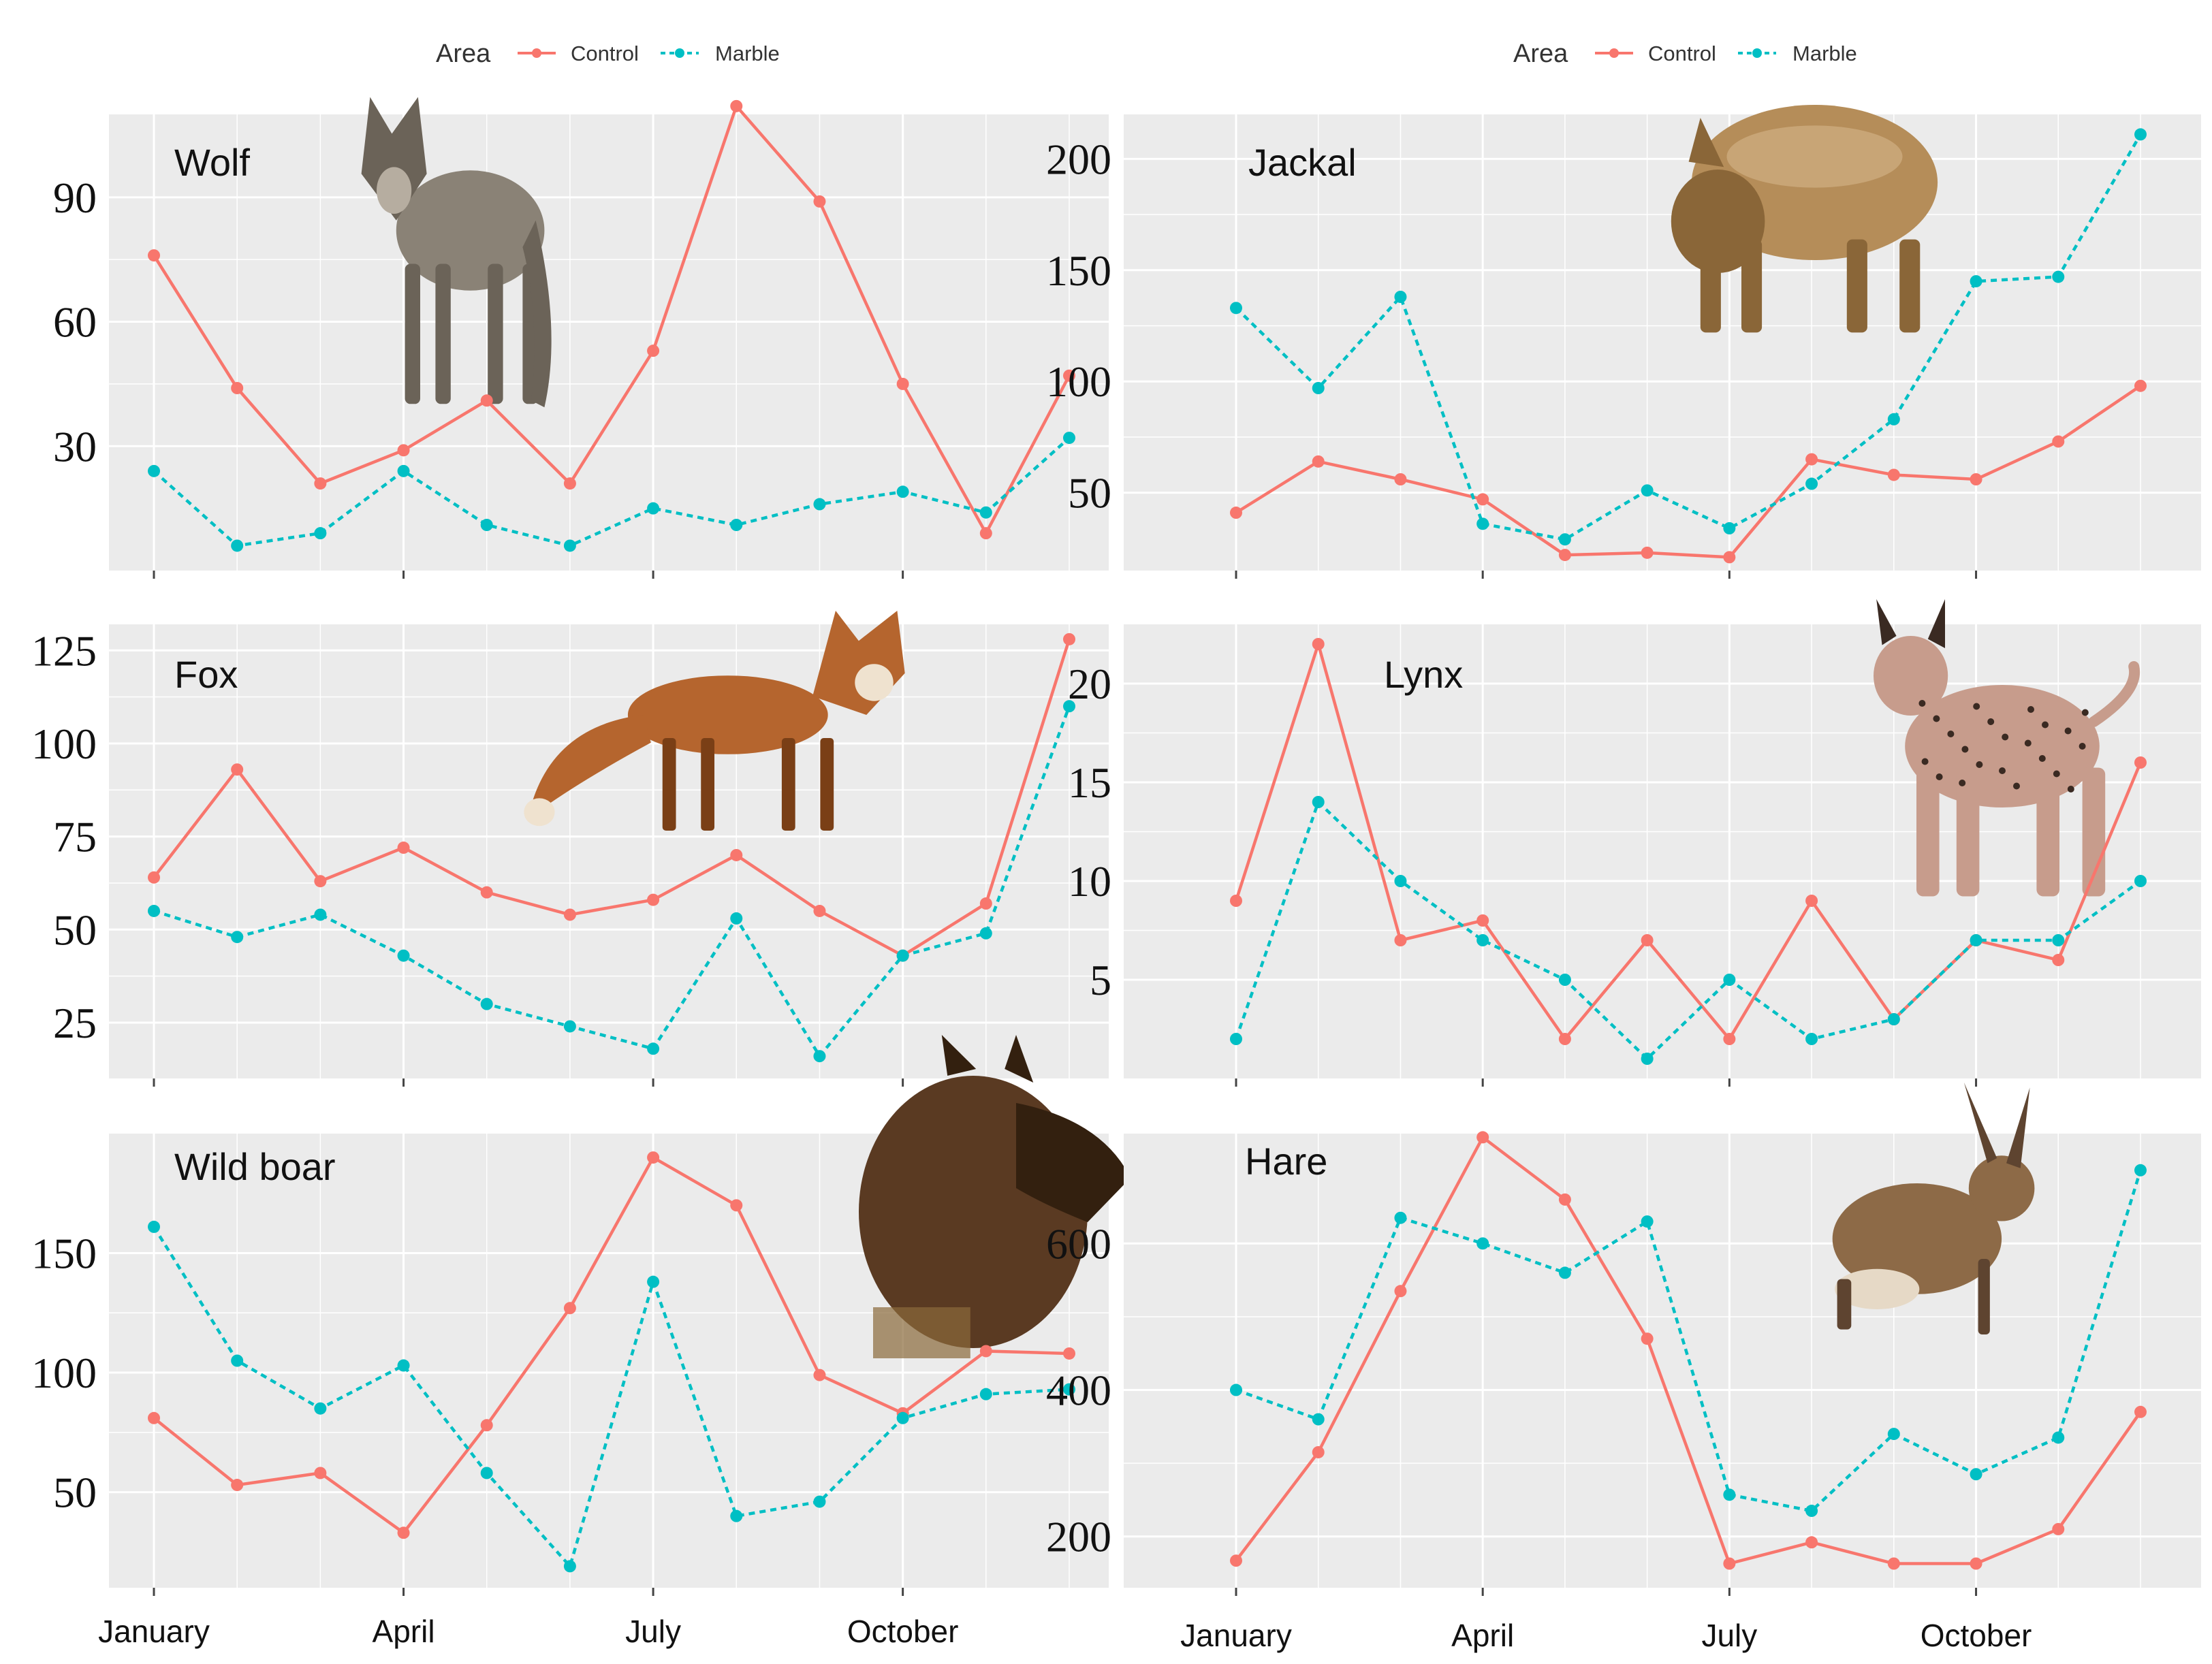 The image size is (2212, 1664). What do you see at coordinates (2114, 694) in the screenshot?
I see `lynx-tail` at bounding box center [2114, 694].